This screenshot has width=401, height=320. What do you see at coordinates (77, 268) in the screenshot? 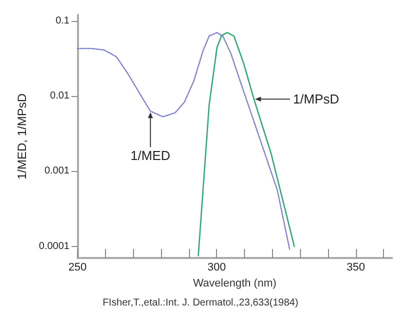
I see `x-tick-label: 250` at bounding box center [77, 268].